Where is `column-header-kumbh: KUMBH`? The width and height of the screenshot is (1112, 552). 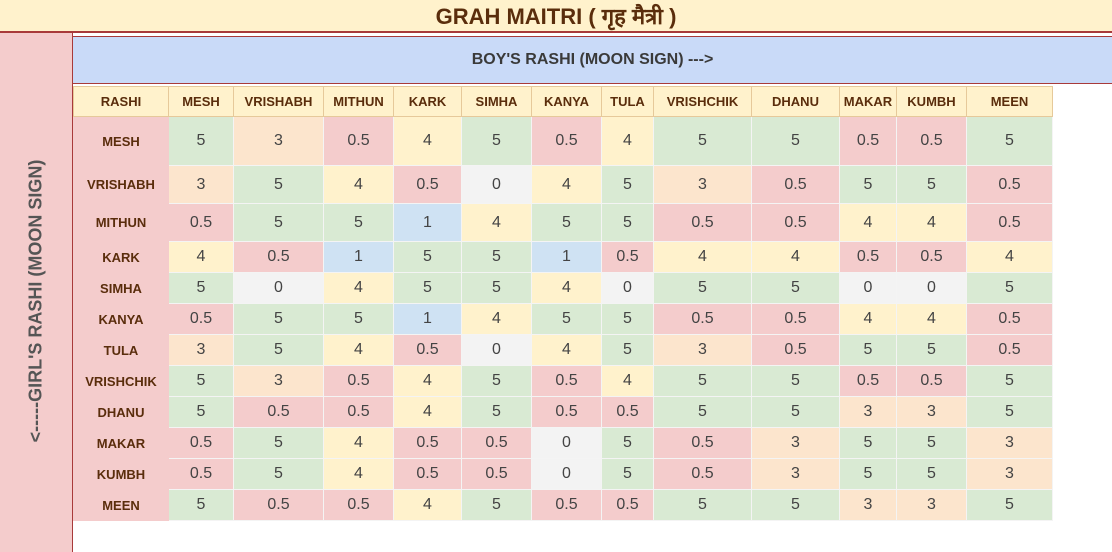
column-header-kumbh: KUMBH is located at coordinates (931, 101).